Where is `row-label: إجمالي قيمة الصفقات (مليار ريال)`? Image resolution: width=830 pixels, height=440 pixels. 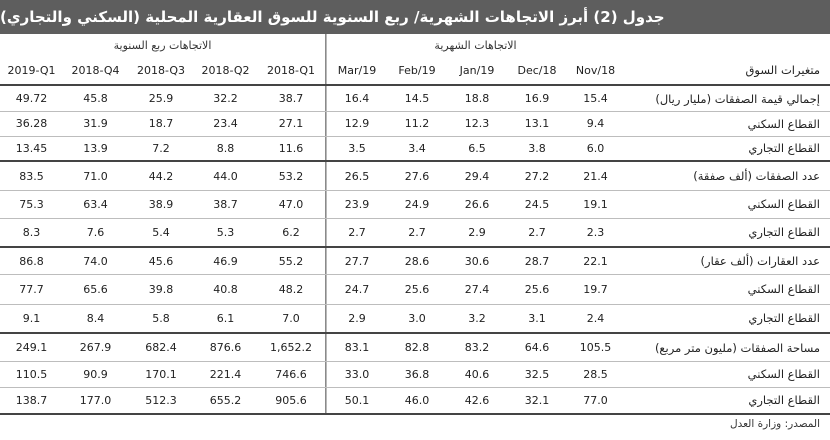 row-label: إجمالي قيمة الصفقات (مليار ريال) is located at coordinates (737, 98).